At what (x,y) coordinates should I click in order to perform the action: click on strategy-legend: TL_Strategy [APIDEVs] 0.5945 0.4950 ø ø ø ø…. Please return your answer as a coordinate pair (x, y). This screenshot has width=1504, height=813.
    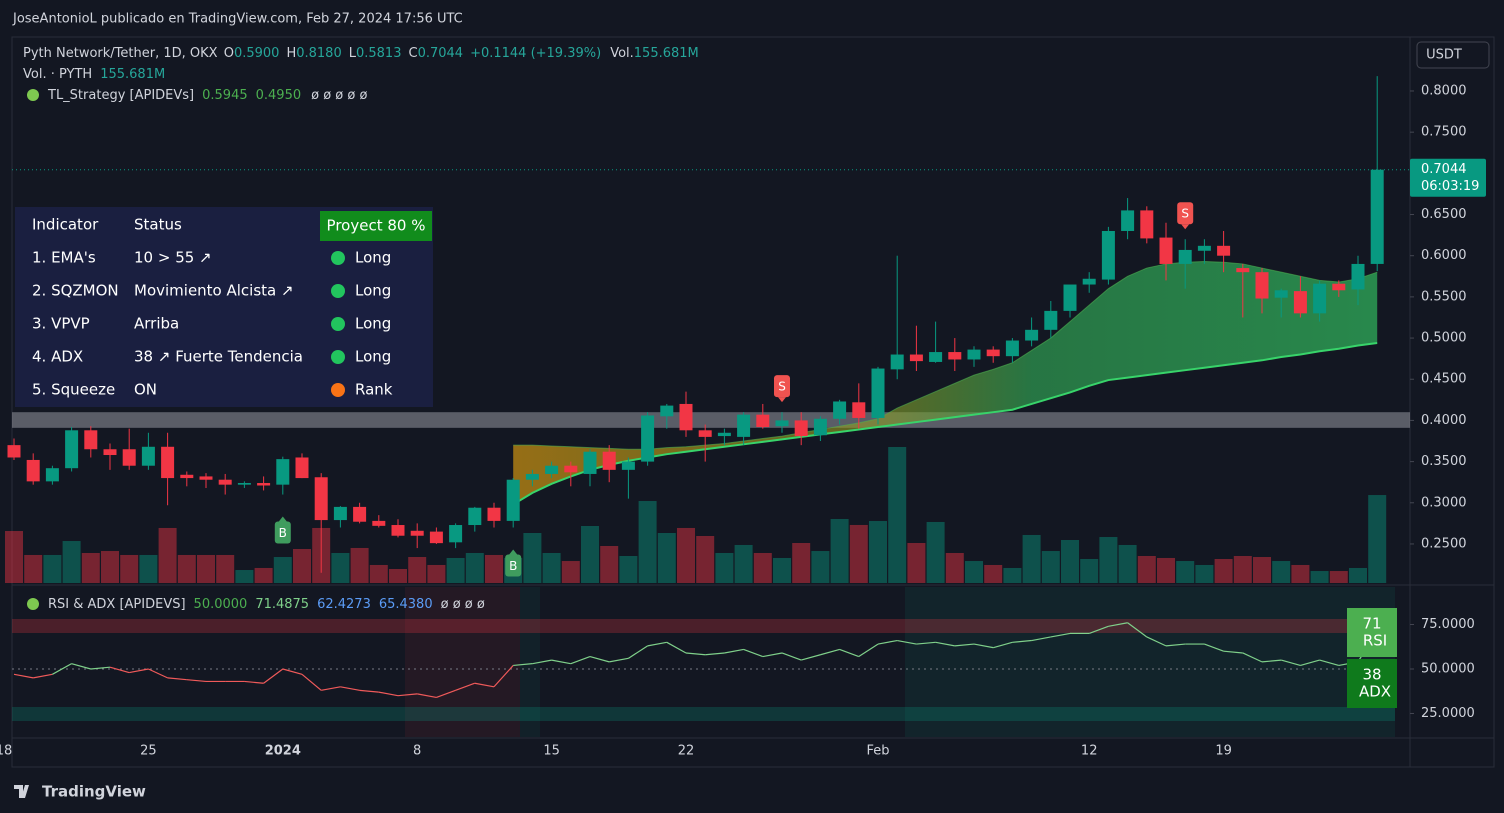
    Looking at the image, I should click on (207, 95).